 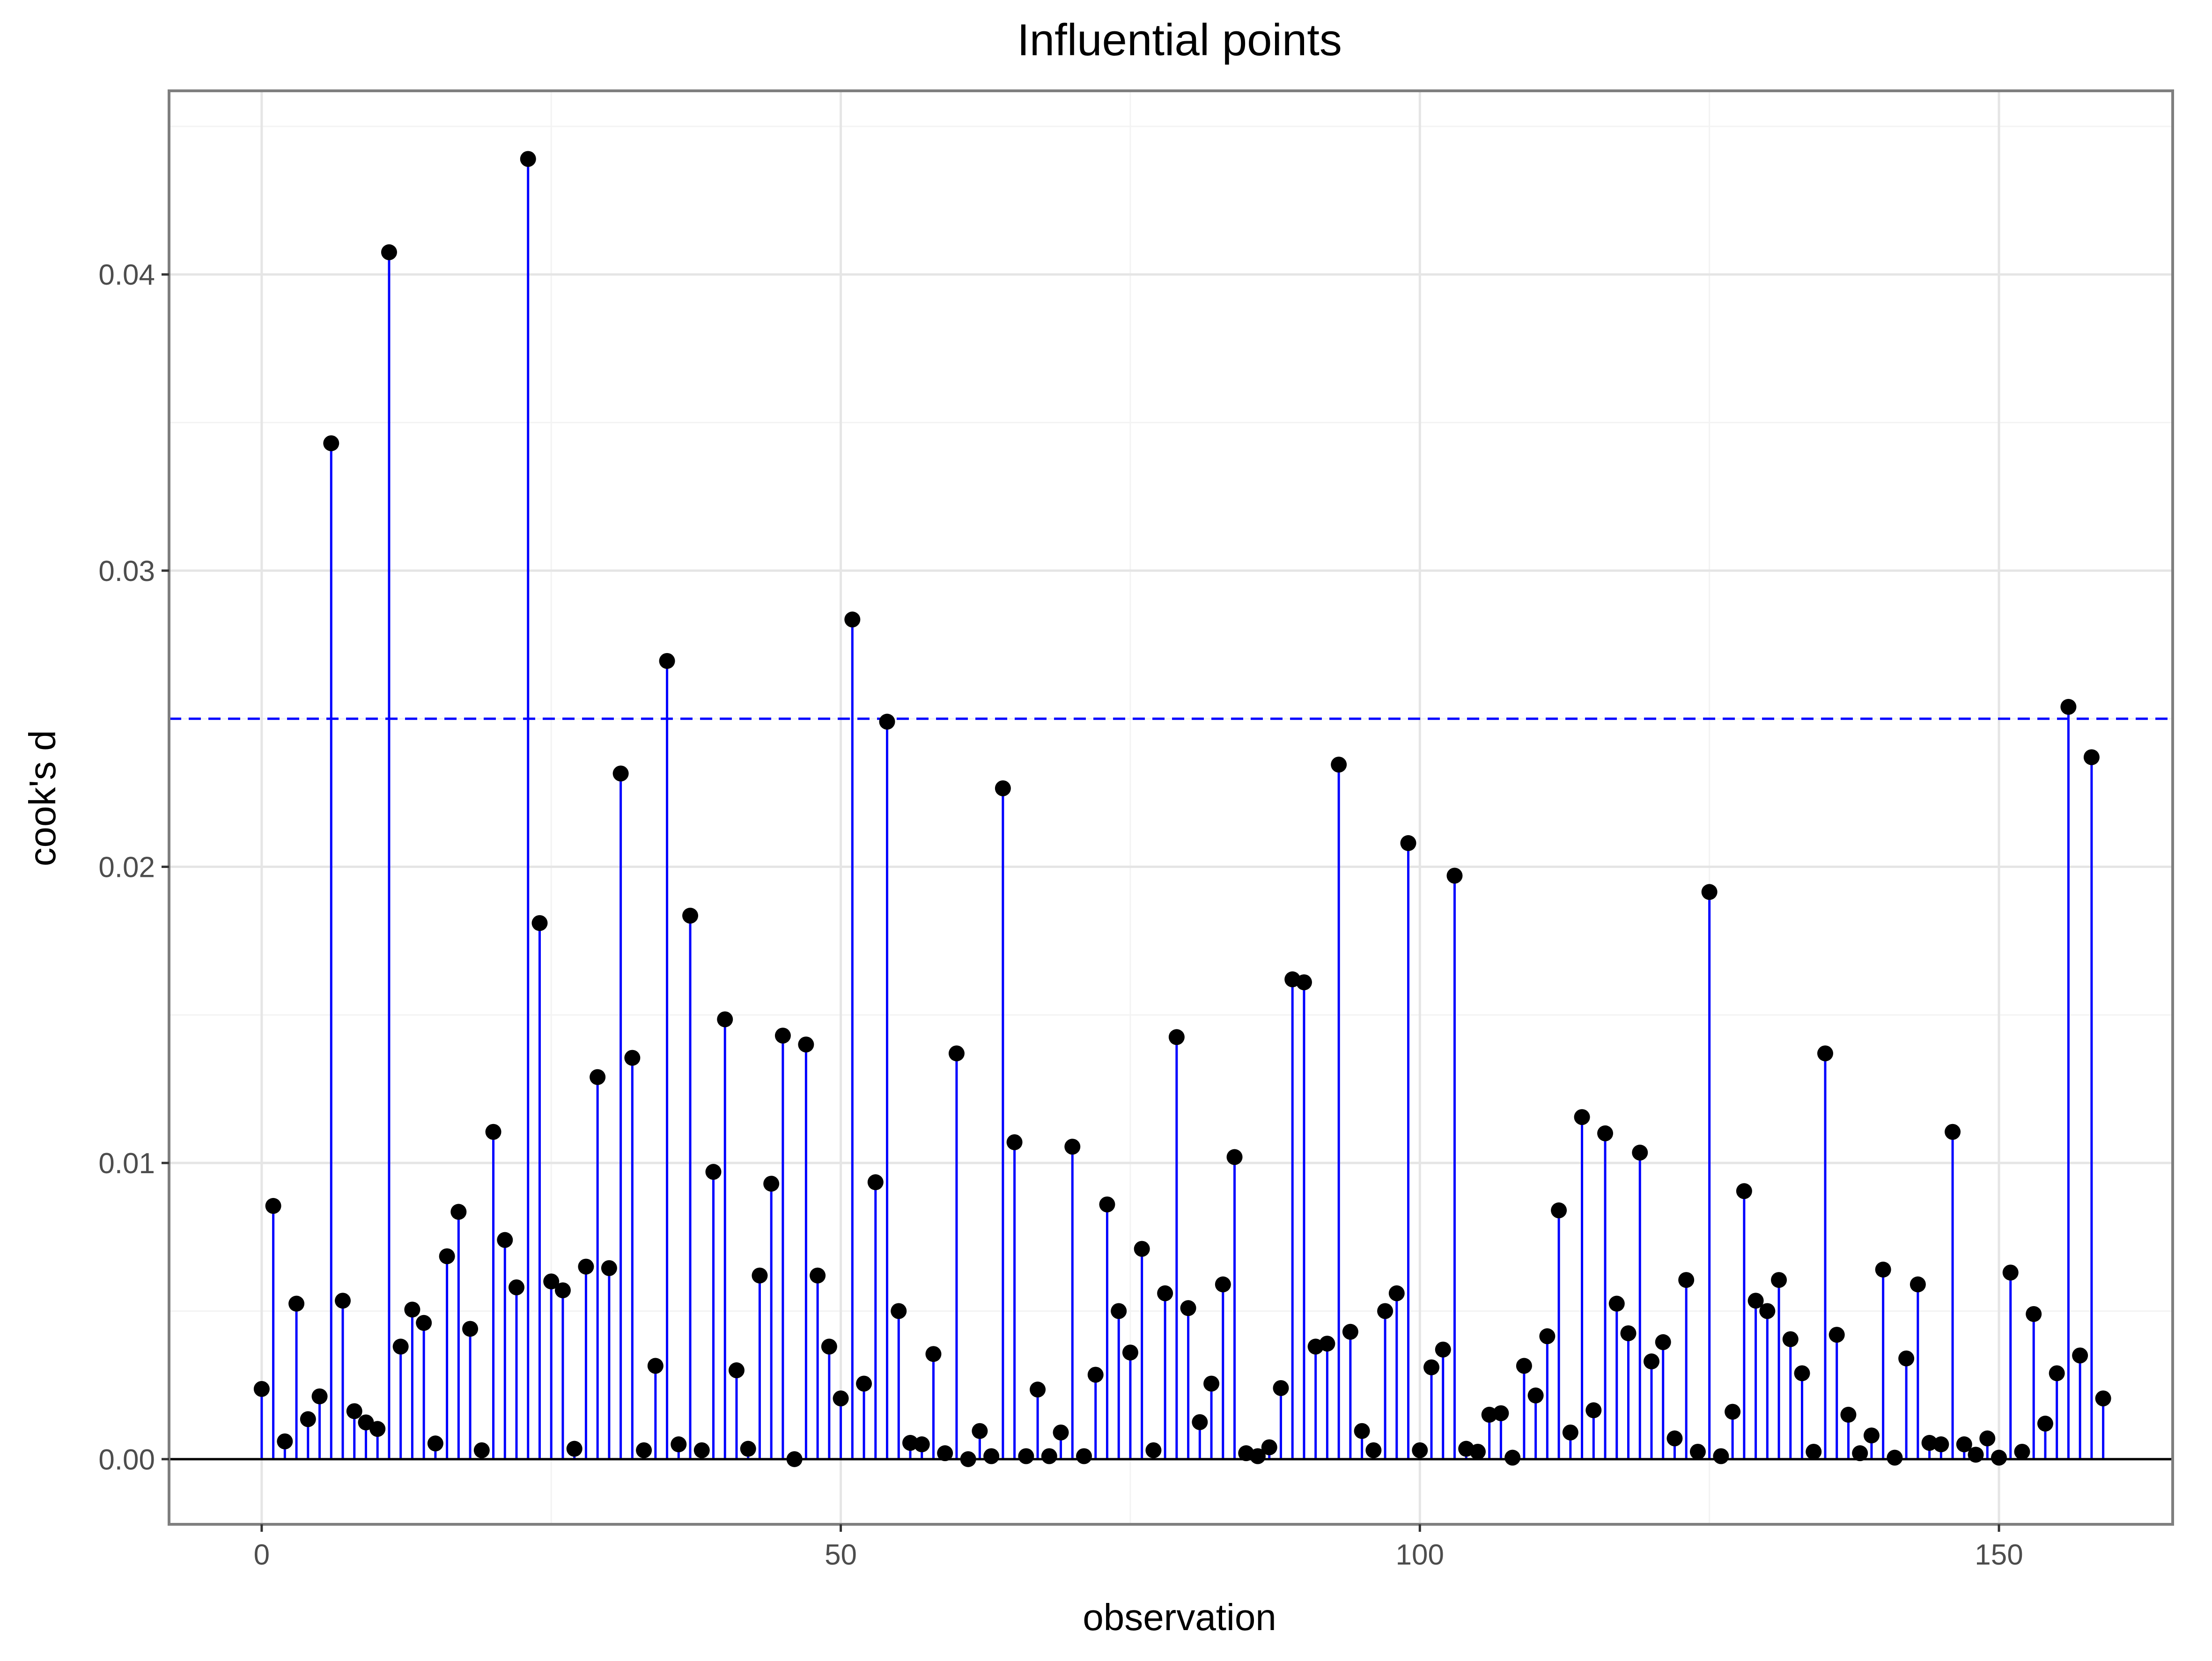 I want to click on y-tick-label: 0.00, so click(x=126, y=1460).